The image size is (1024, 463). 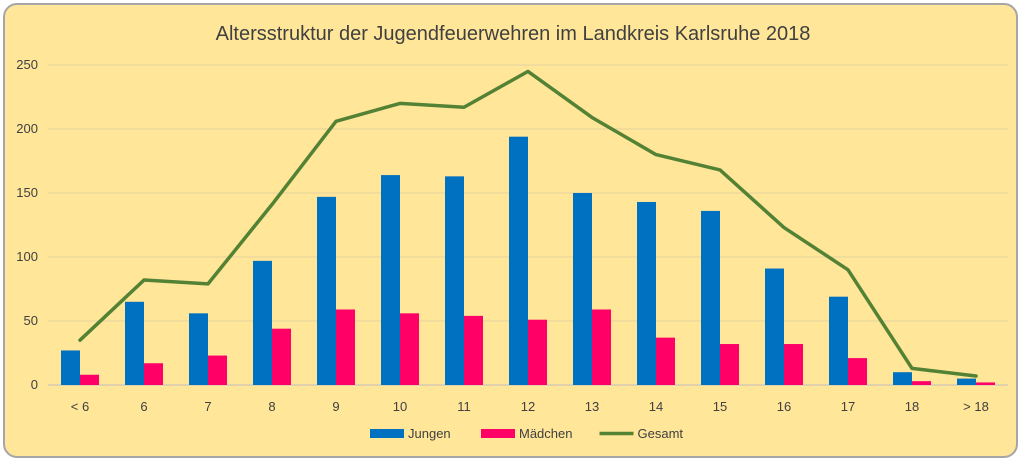 What do you see at coordinates (34, 384) in the screenshot?
I see `y-tick-label: 0` at bounding box center [34, 384].